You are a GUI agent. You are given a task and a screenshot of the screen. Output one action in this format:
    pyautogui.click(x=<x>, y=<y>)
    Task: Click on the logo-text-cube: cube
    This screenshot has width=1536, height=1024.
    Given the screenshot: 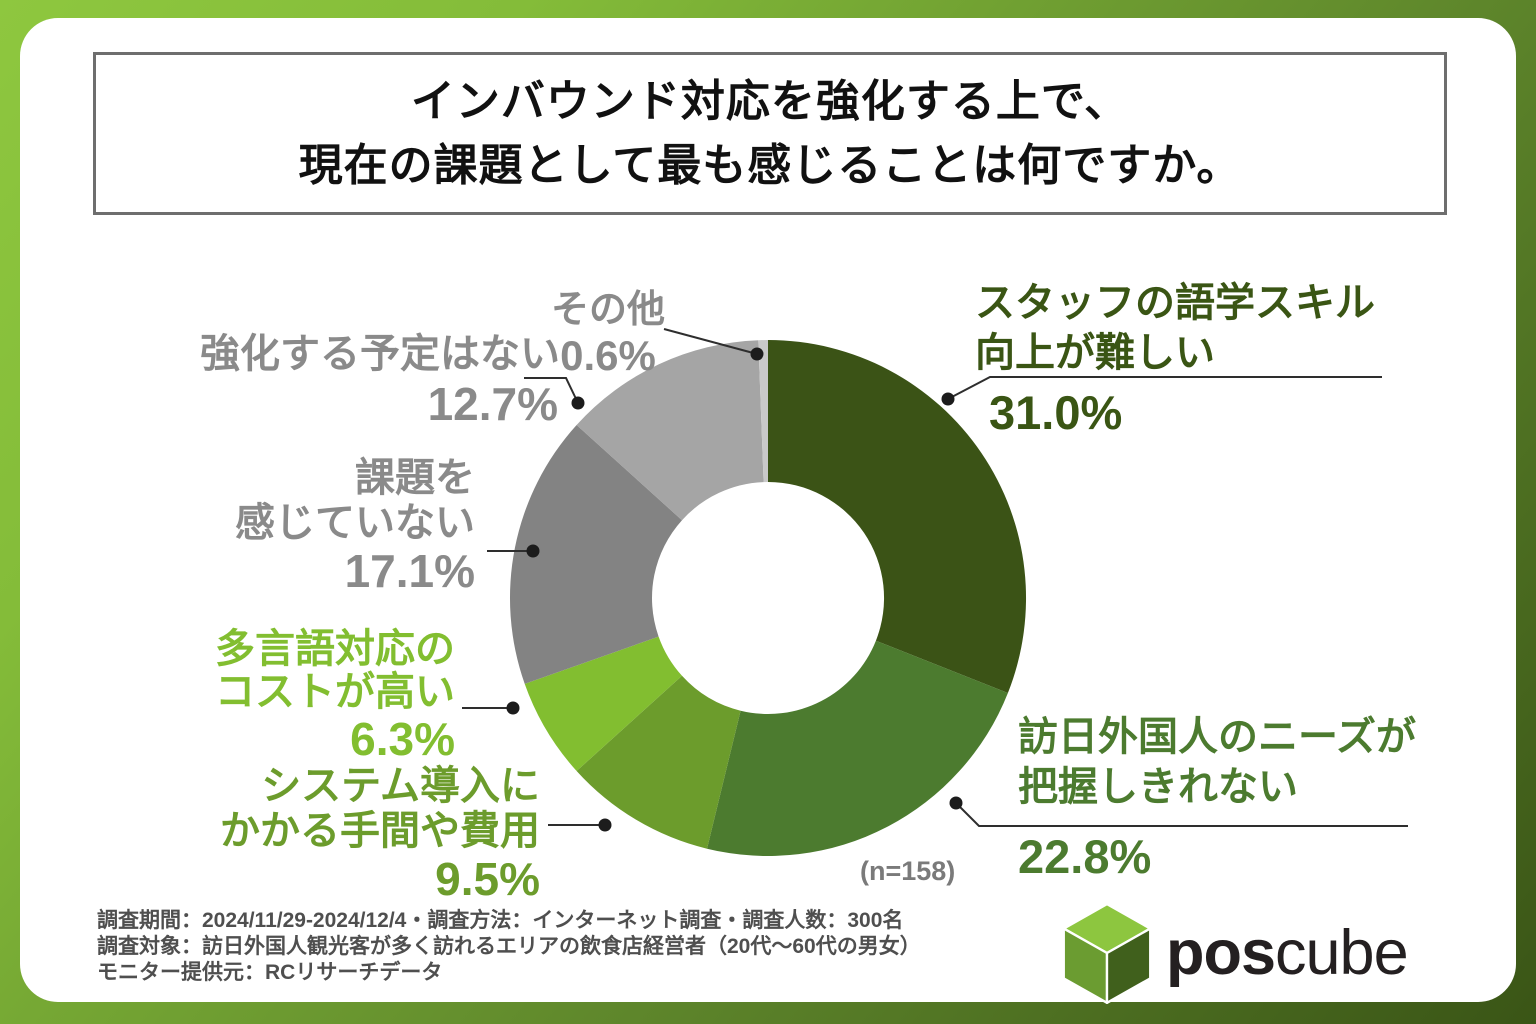 What is the action you would take?
    pyautogui.click(x=1342, y=953)
    